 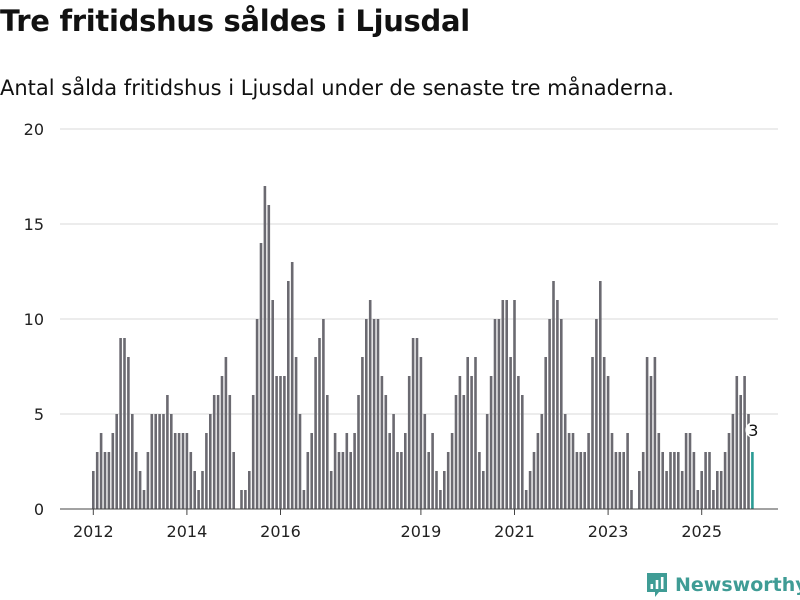 What do you see at coordinates (34, 129) in the screenshot?
I see `y-tick-label: 20` at bounding box center [34, 129].